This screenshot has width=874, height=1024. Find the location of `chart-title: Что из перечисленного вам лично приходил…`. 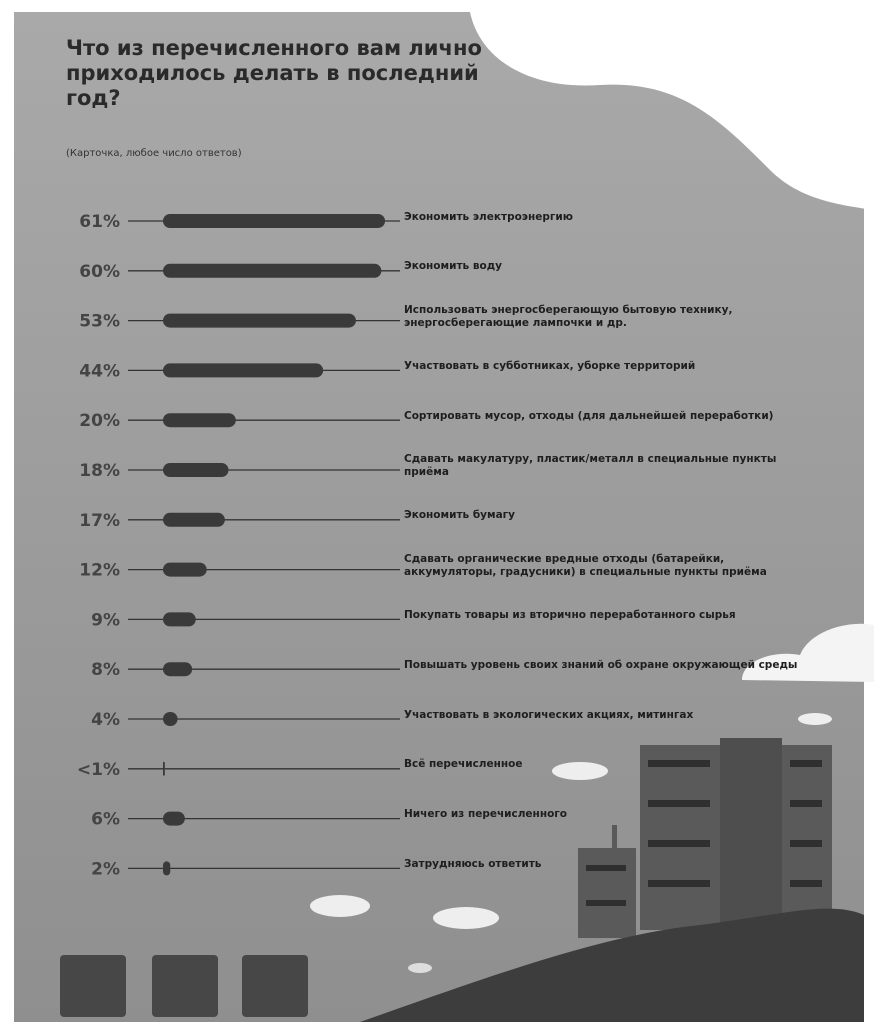

chart-title: Что из перечисленного вам лично приходил… is located at coordinates (274, 73).